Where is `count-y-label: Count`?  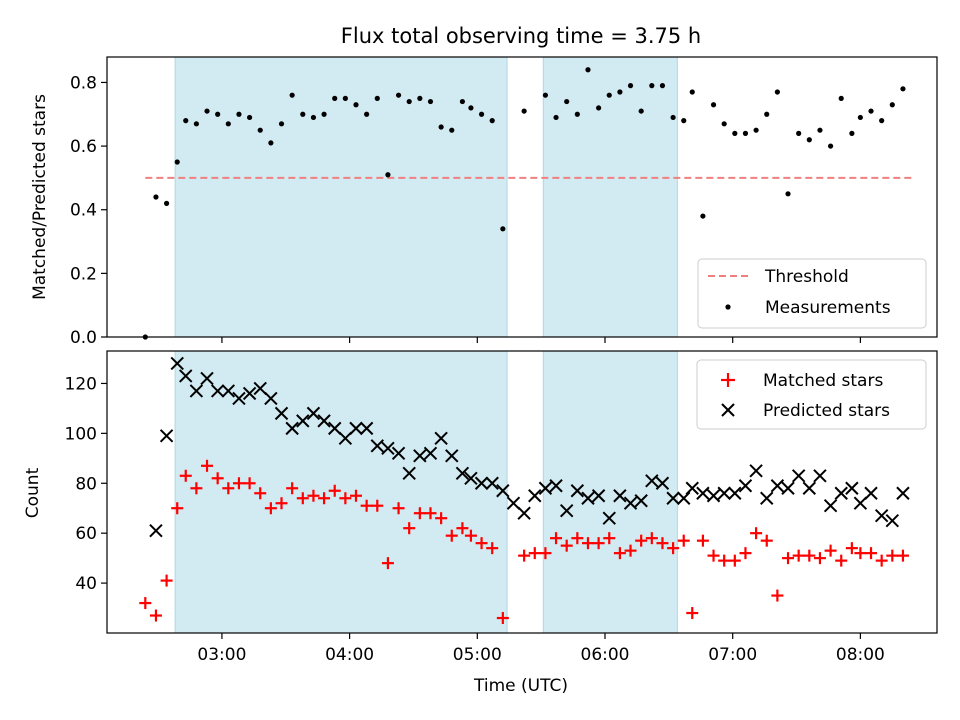
count-y-label: Count is located at coordinates (33, 492).